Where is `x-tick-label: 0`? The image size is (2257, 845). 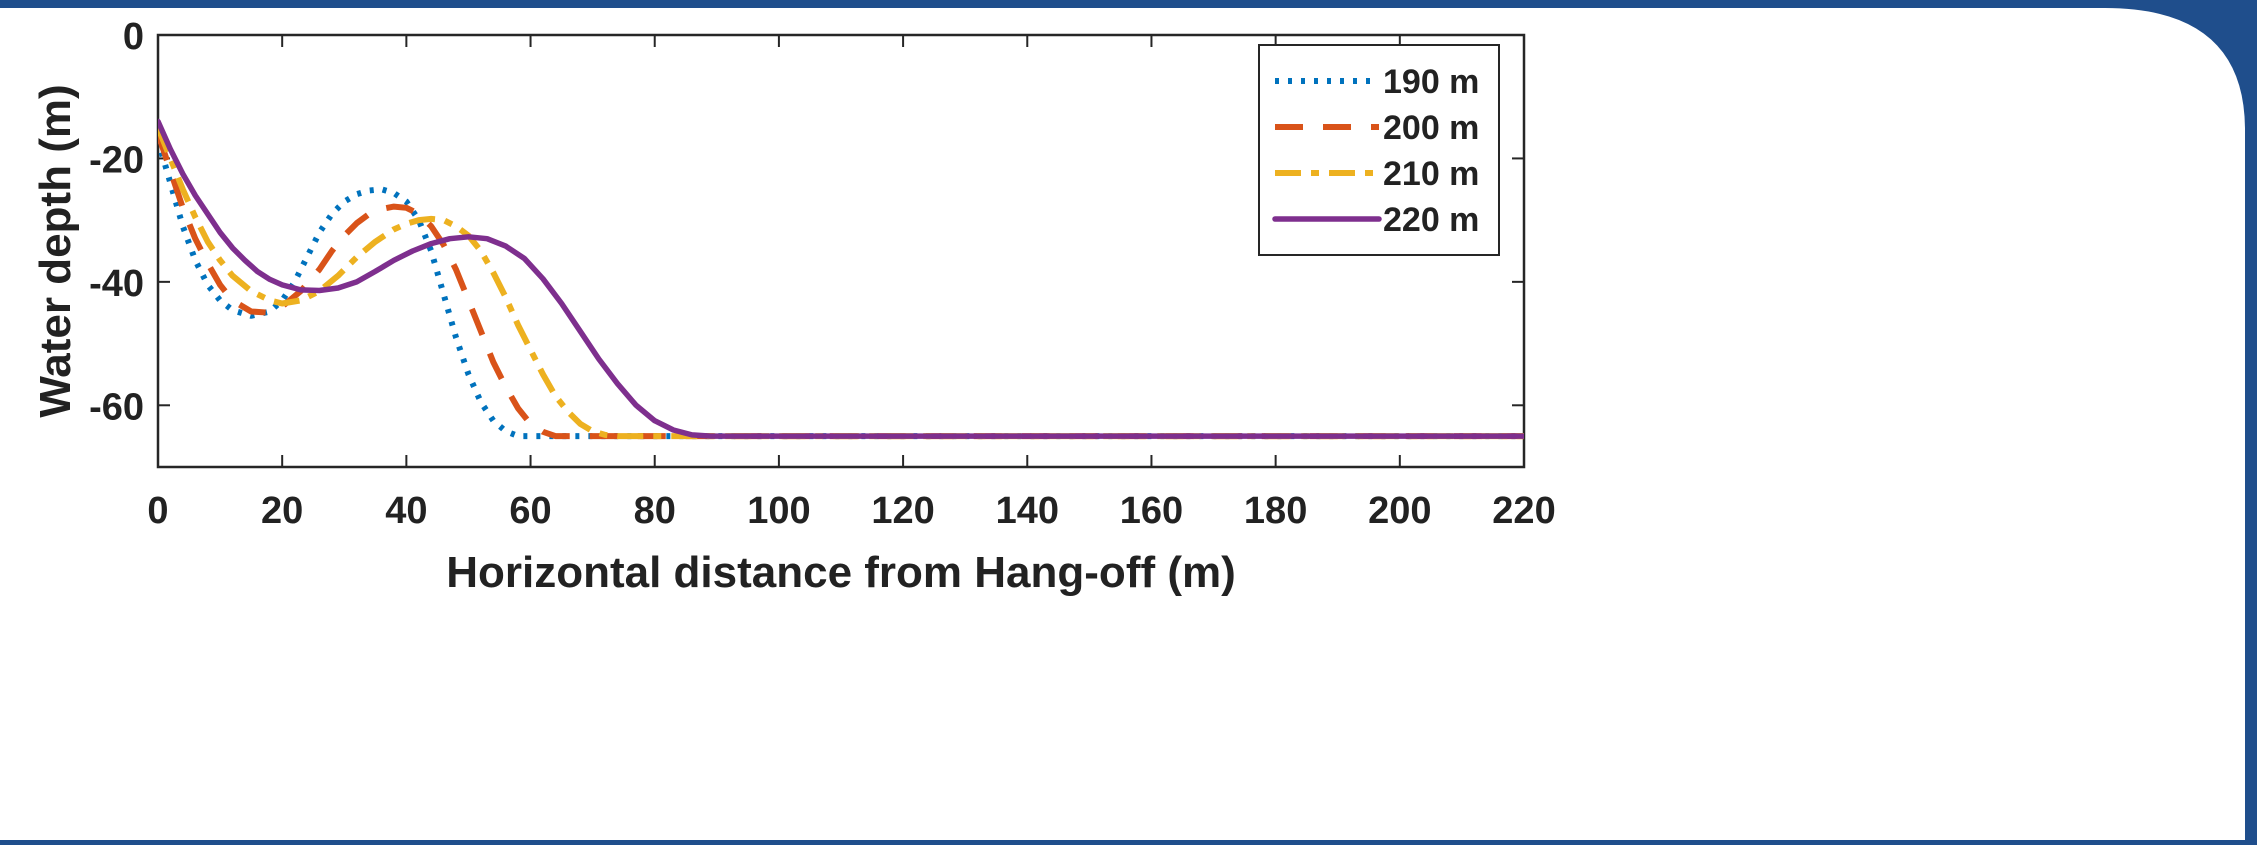 x-tick-label: 0 is located at coordinates (157, 511).